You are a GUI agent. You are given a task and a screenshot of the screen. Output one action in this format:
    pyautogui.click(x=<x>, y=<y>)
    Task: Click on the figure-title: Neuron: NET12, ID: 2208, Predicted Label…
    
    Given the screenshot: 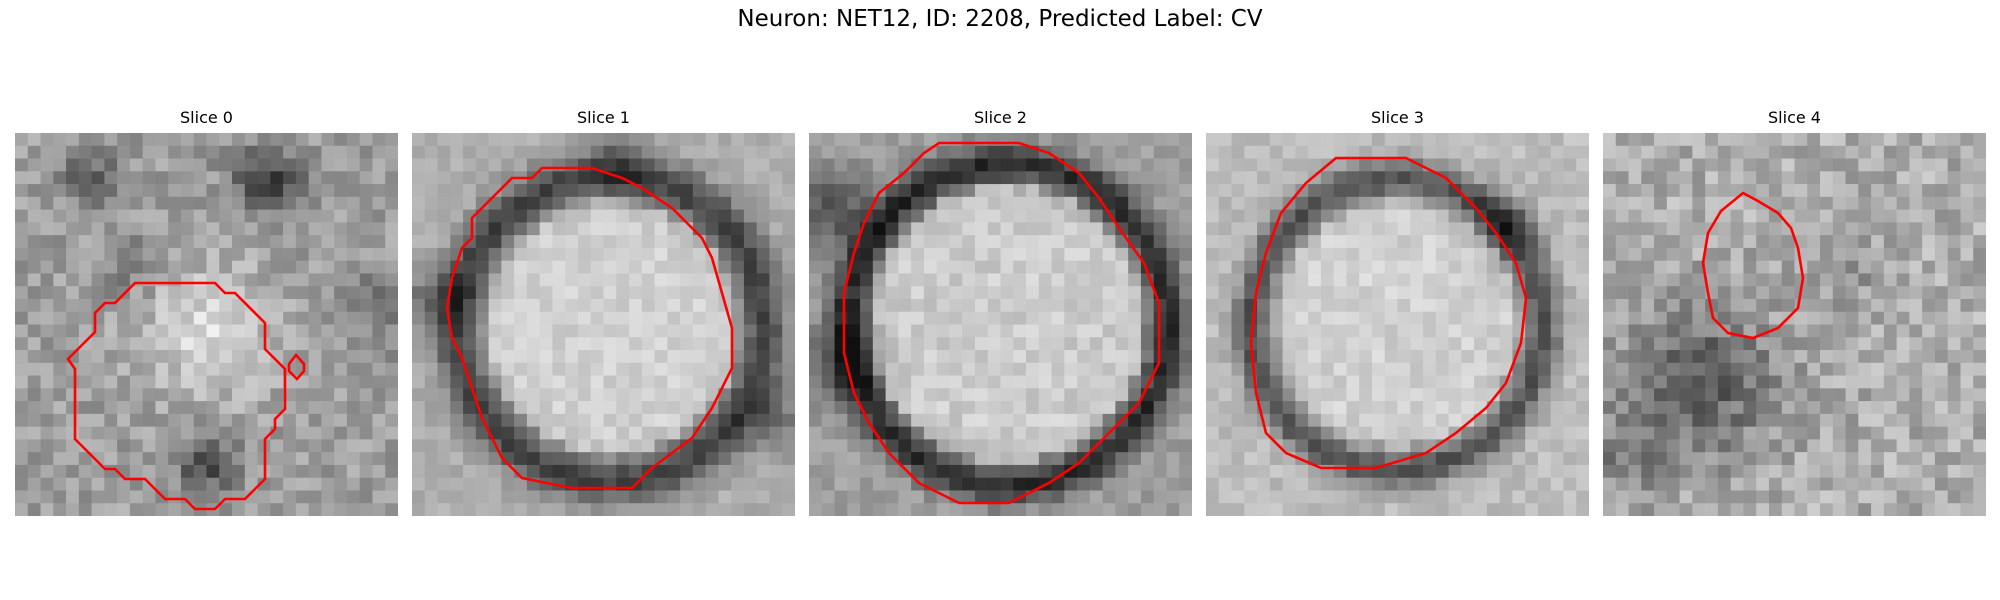 What is the action you would take?
    pyautogui.click(x=1000, y=19)
    